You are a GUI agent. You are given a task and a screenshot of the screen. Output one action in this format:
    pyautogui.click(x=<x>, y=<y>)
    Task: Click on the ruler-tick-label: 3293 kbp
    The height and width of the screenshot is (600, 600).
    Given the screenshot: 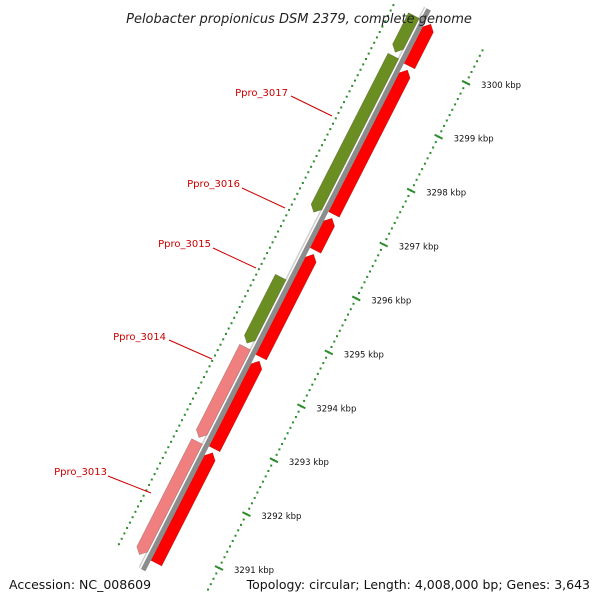 What is the action you would take?
    pyautogui.click(x=309, y=463)
    